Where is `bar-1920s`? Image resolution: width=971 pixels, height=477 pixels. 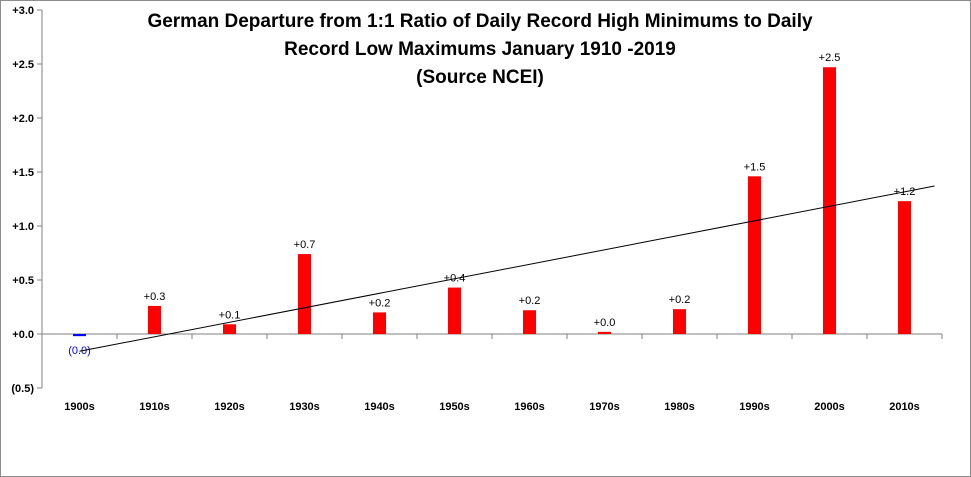 bar-1920s is located at coordinates (229, 329).